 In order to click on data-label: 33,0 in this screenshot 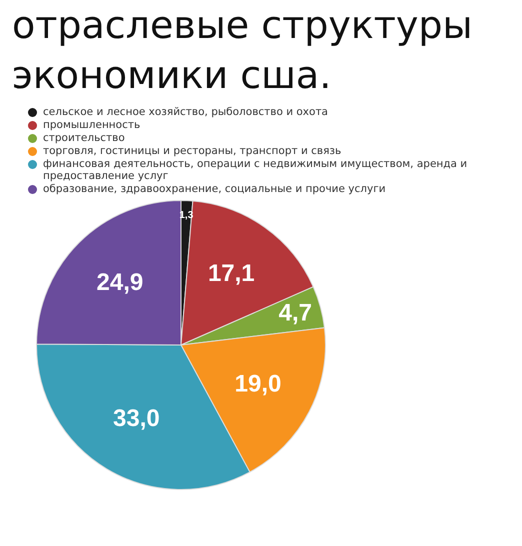, I will do `click(136, 418)`.